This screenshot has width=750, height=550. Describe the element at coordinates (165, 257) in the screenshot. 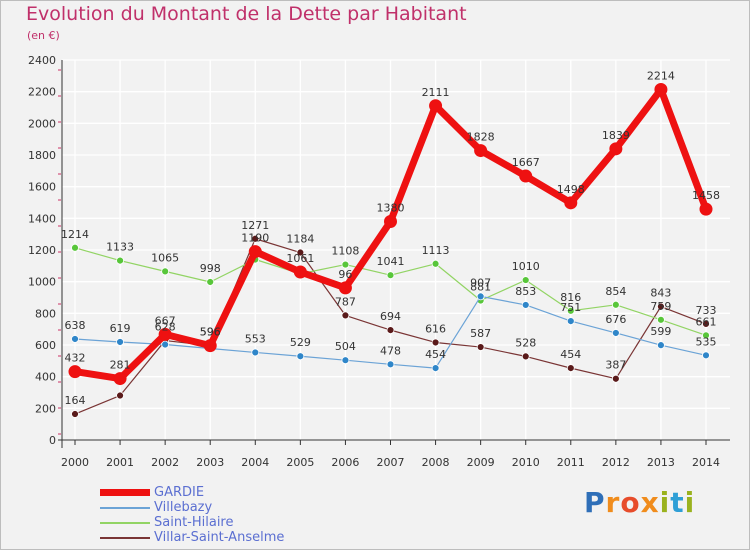

I see `data-label: 1065` at that location.